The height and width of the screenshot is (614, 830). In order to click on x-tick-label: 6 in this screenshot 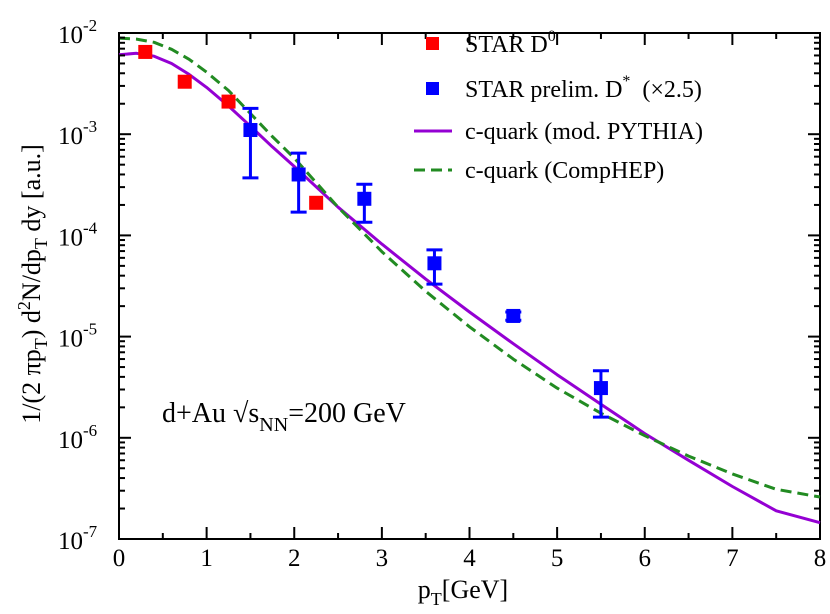, I will do `click(645, 558)`.